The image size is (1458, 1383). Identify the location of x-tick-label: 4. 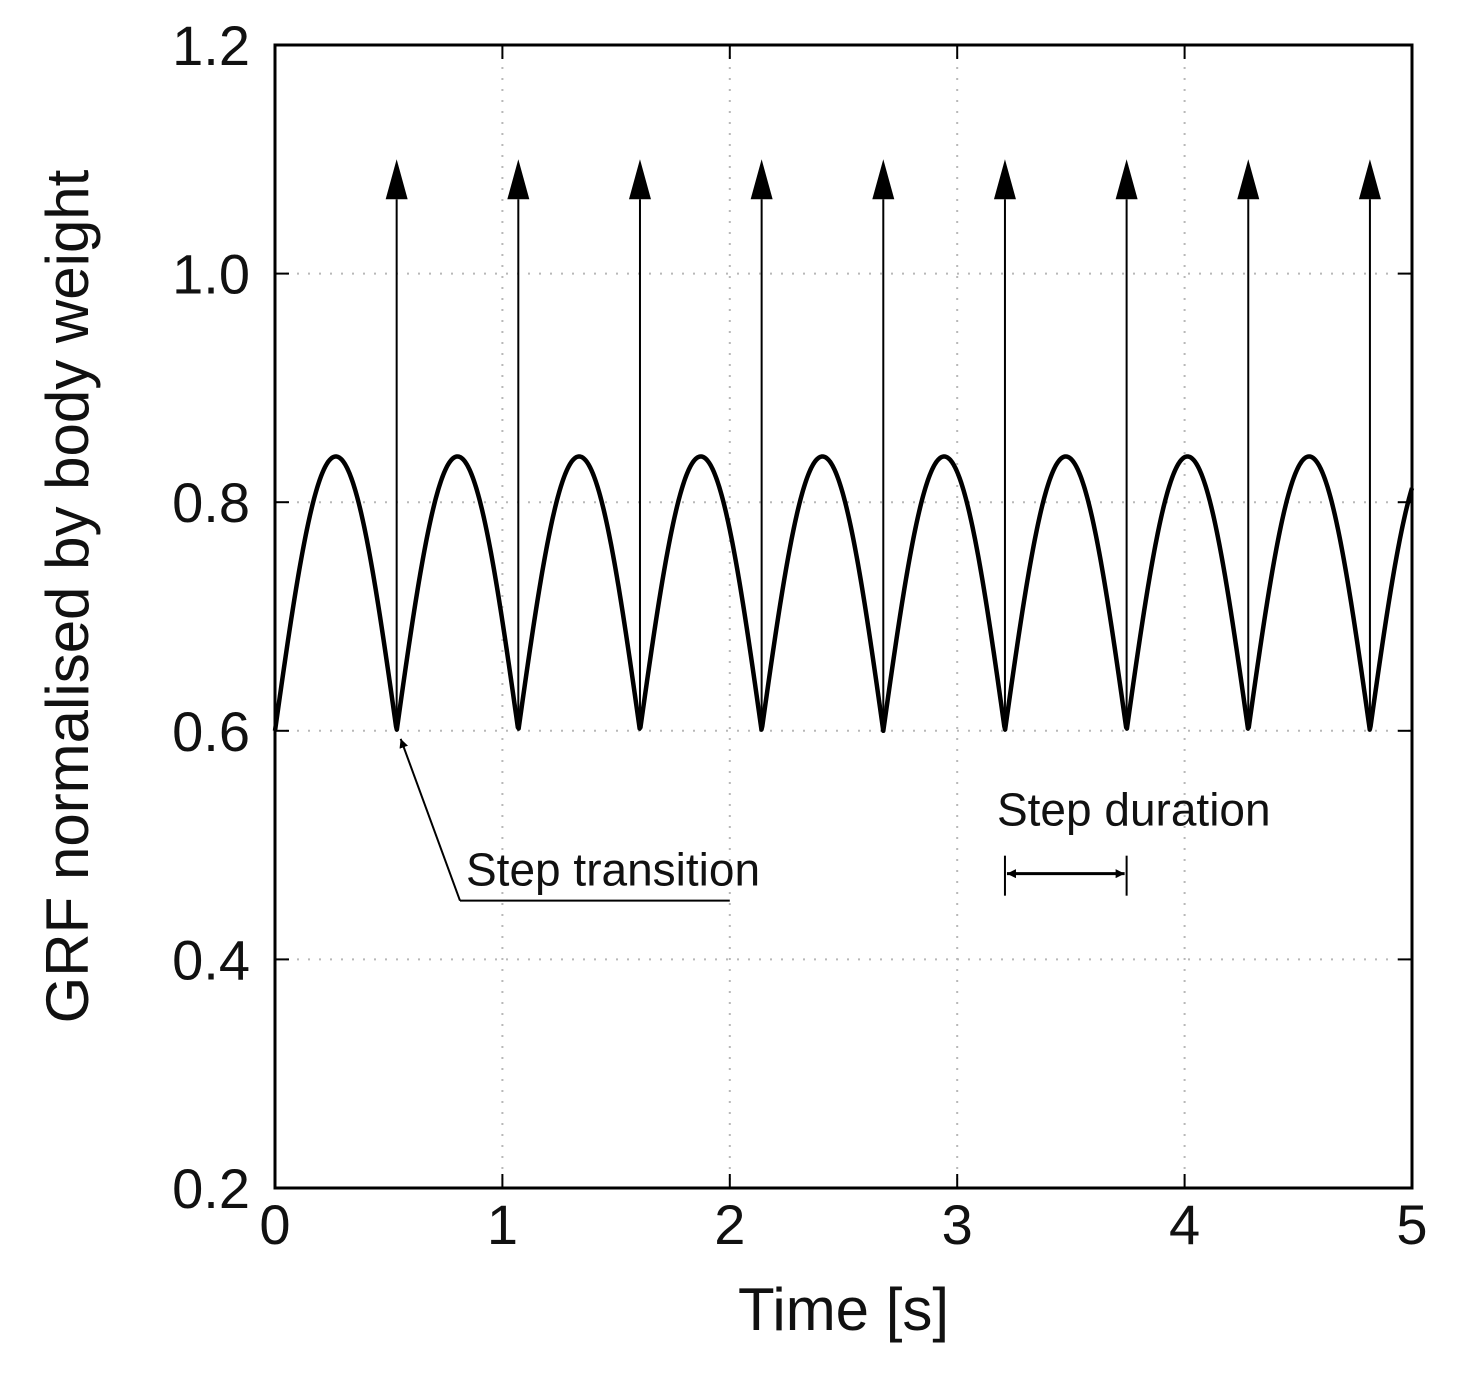
(1184, 1224).